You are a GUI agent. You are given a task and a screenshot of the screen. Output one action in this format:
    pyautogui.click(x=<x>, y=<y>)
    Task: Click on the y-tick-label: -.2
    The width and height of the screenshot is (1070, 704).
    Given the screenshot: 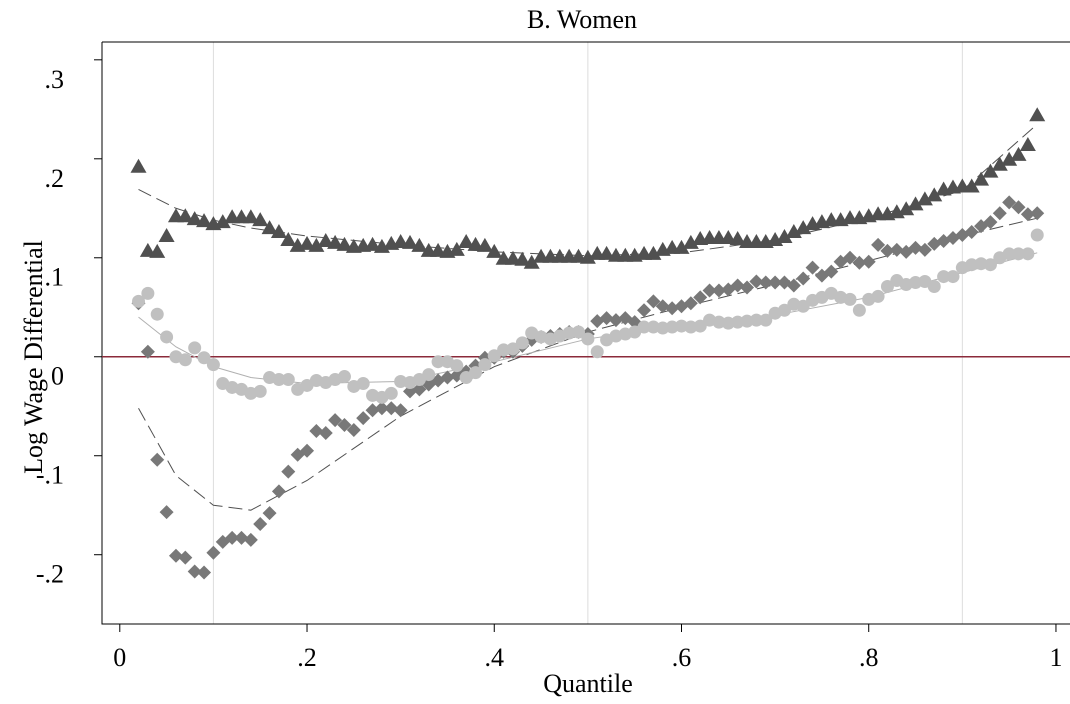 What is the action you would take?
    pyautogui.click(x=50, y=574)
    